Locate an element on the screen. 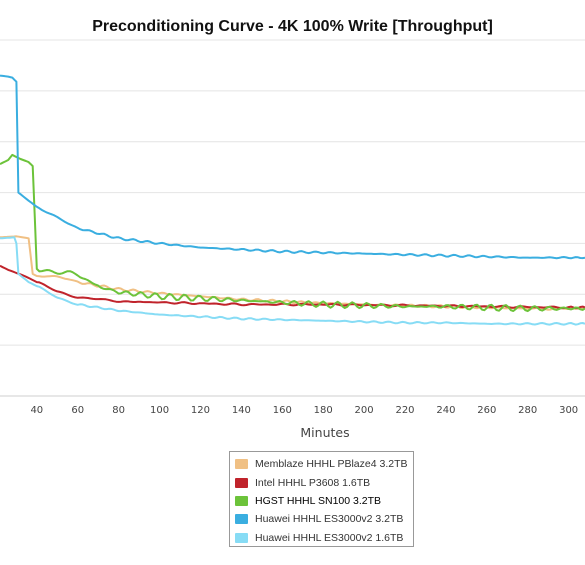 The height and width of the screenshot is (565, 585). x-tick-label: 260 is located at coordinates (486, 410).